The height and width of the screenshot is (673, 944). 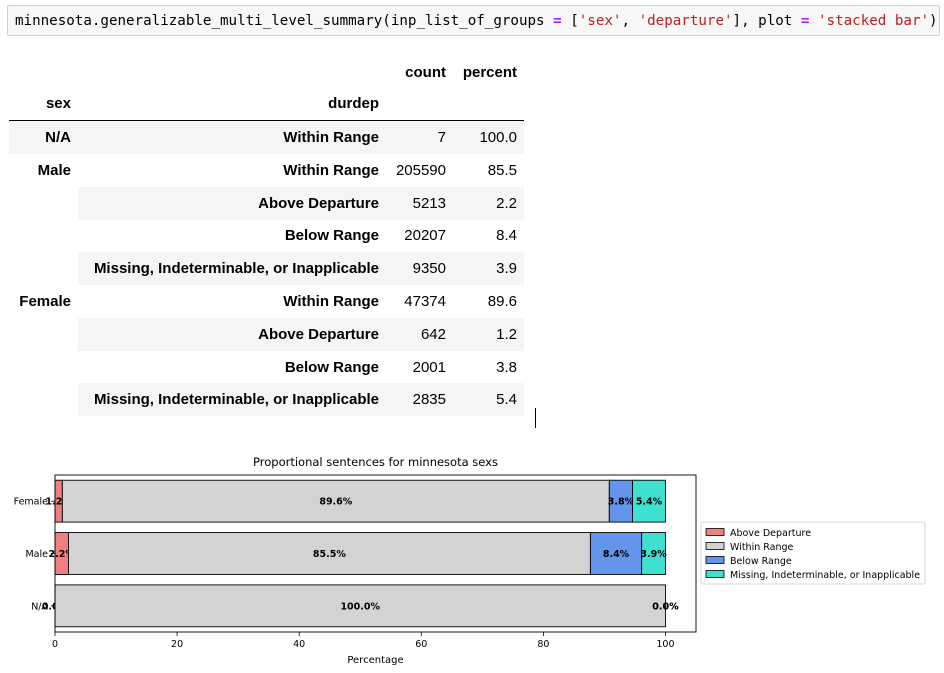 I want to click on header-divider, so click(x=266, y=120).